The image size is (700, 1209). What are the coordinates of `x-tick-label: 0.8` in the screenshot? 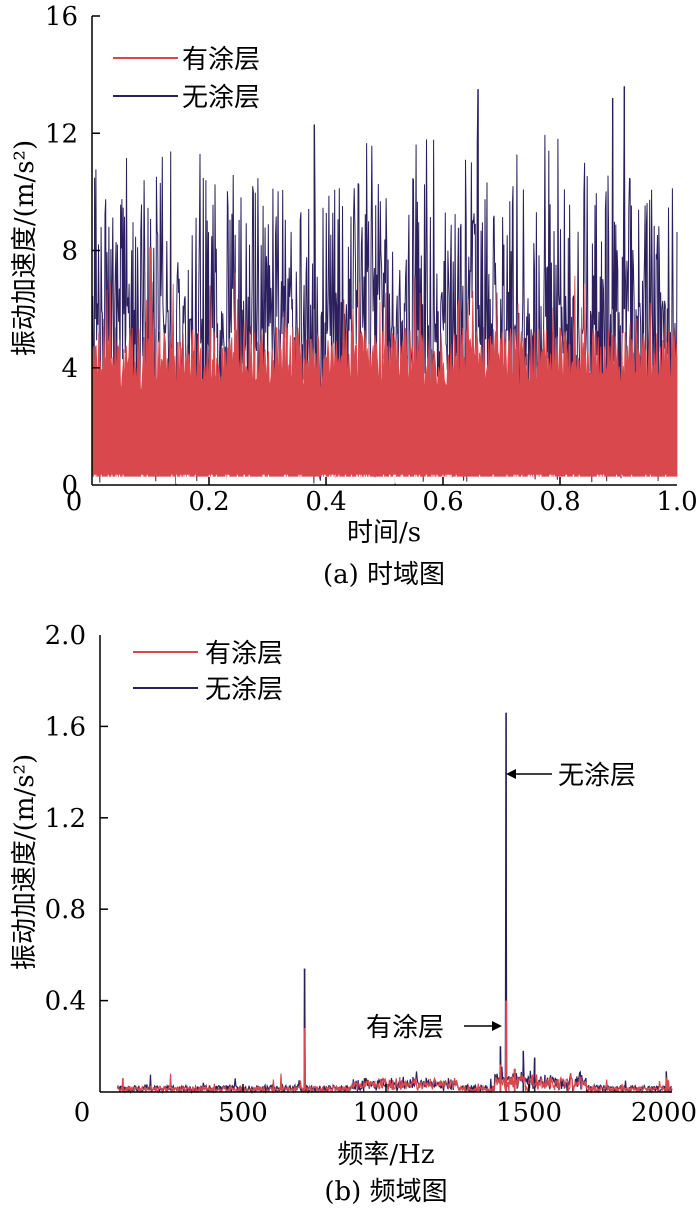 It's located at (559, 502).